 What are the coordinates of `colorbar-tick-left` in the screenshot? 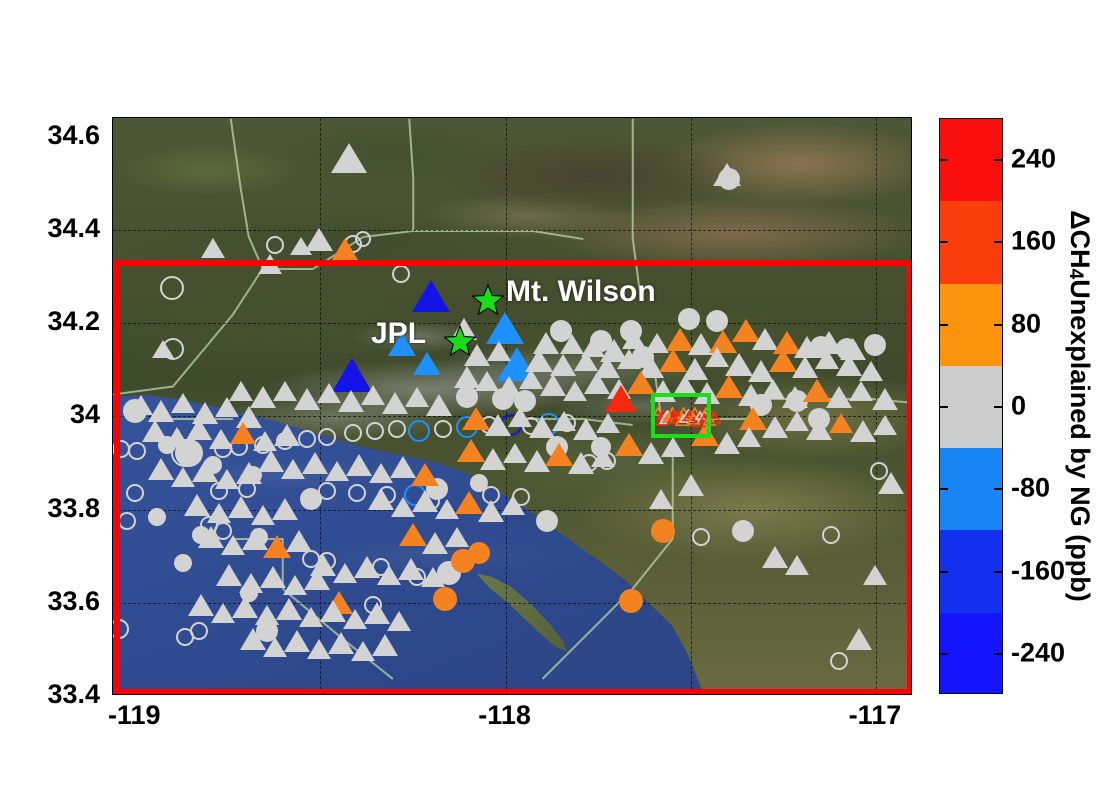 It's located at (943, 324).